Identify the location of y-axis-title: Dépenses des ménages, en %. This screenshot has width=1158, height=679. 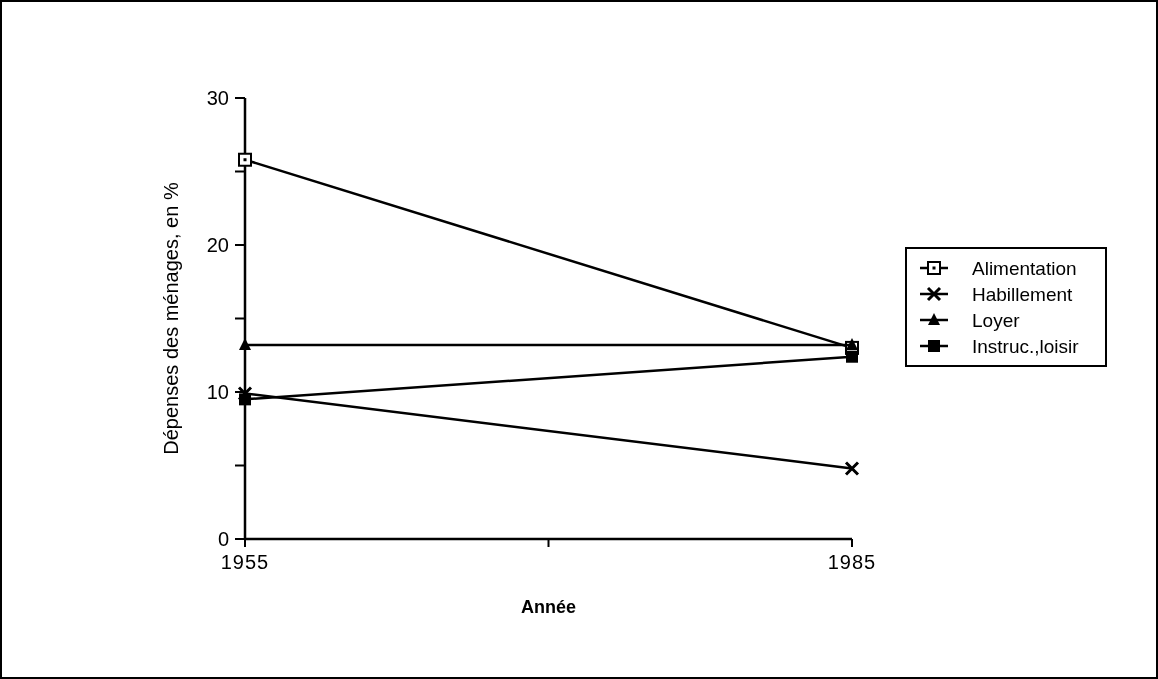
(171, 318).